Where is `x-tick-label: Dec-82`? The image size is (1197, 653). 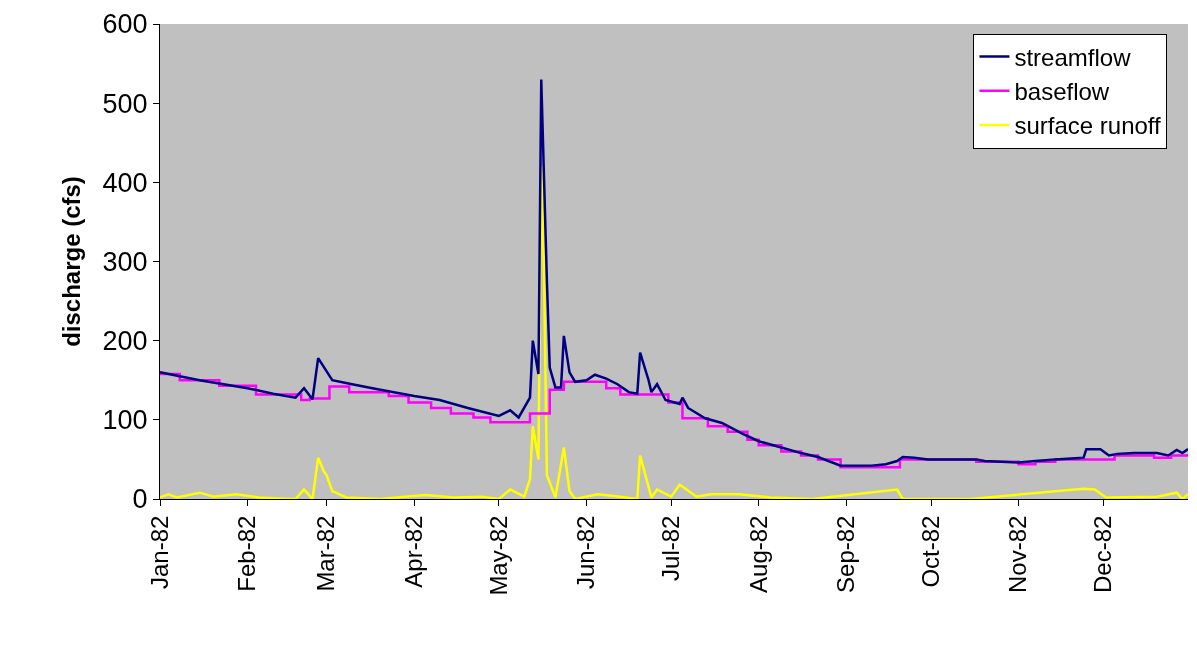
x-tick-label: Dec-82 is located at coordinates (1103, 554).